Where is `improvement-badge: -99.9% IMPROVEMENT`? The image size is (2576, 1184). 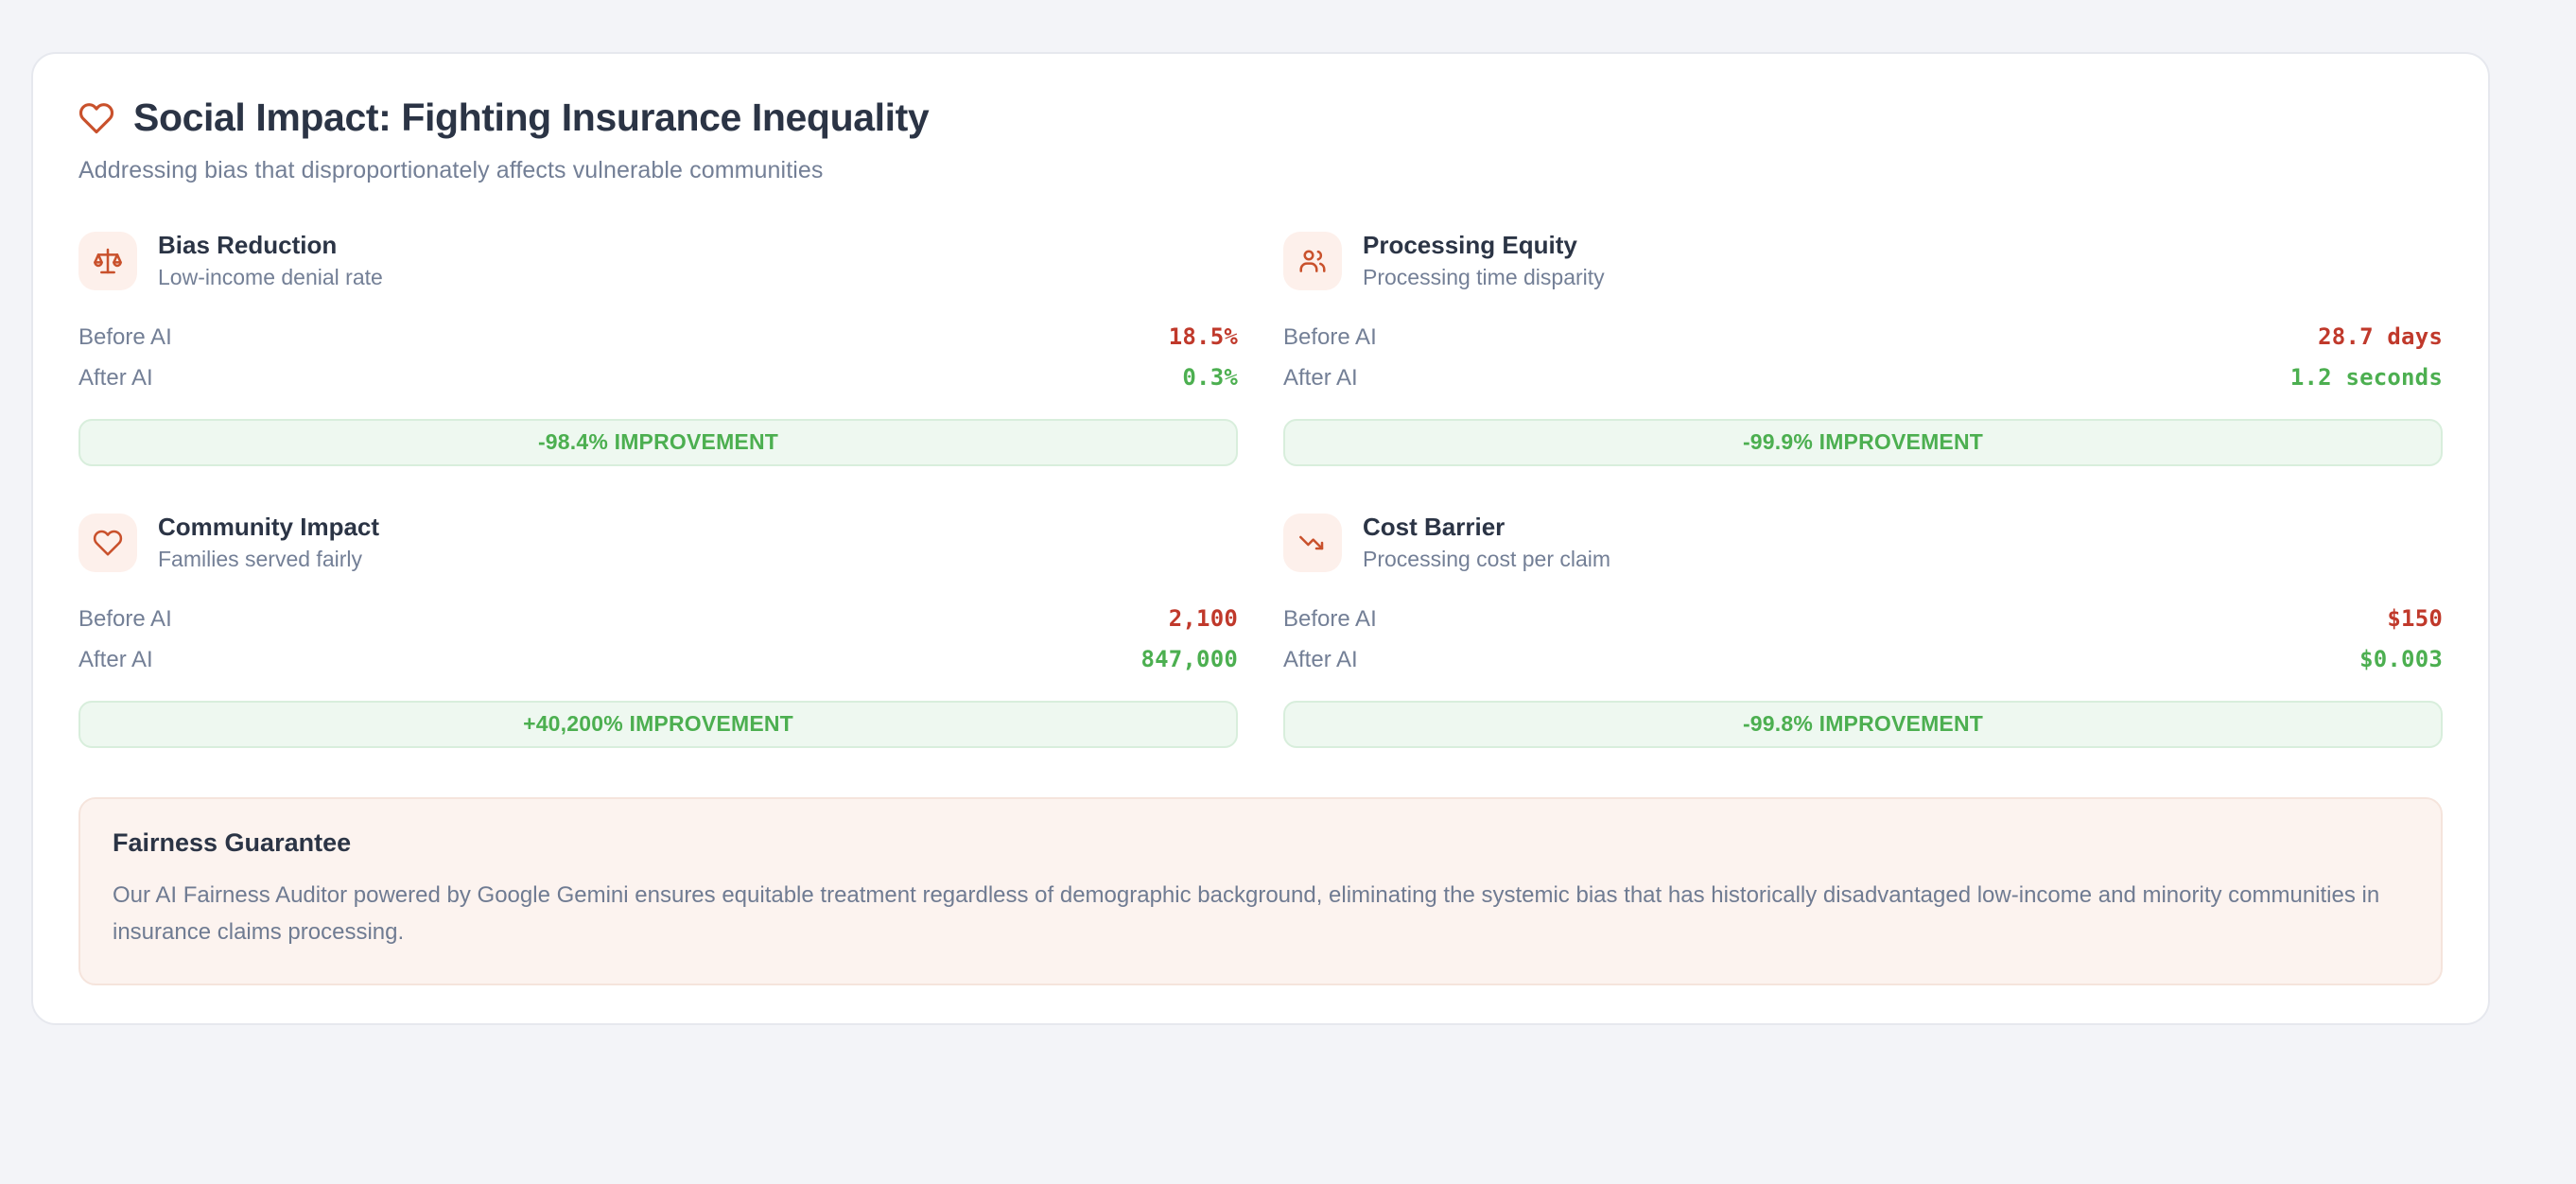
improvement-badge: -99.9% IMPROVEMENT is located at coordinates (1863, 442).